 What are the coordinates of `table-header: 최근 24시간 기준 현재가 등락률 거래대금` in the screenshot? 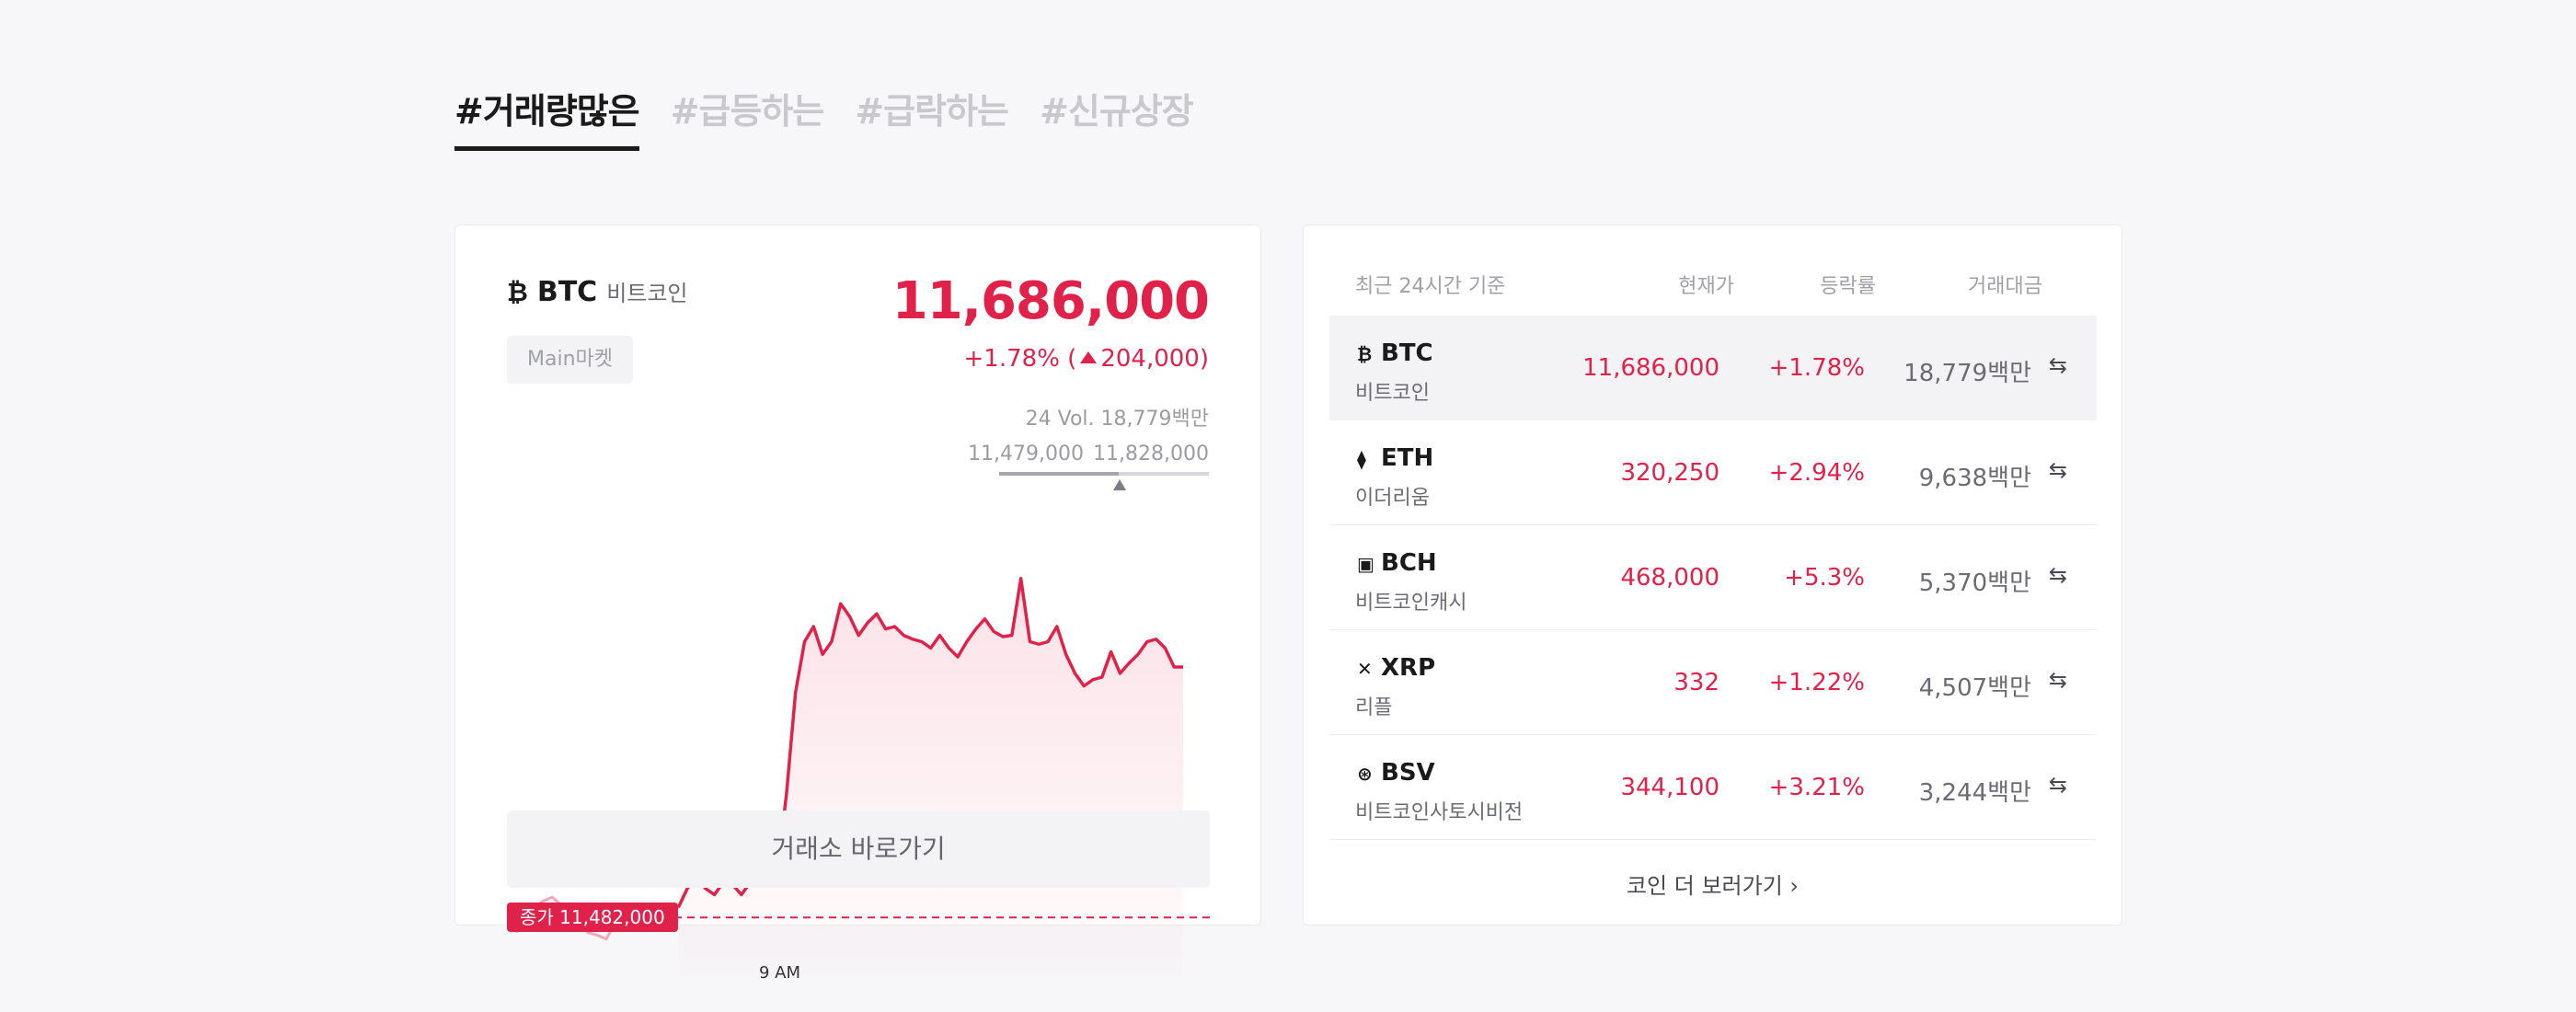 It's located at (1718, 284).